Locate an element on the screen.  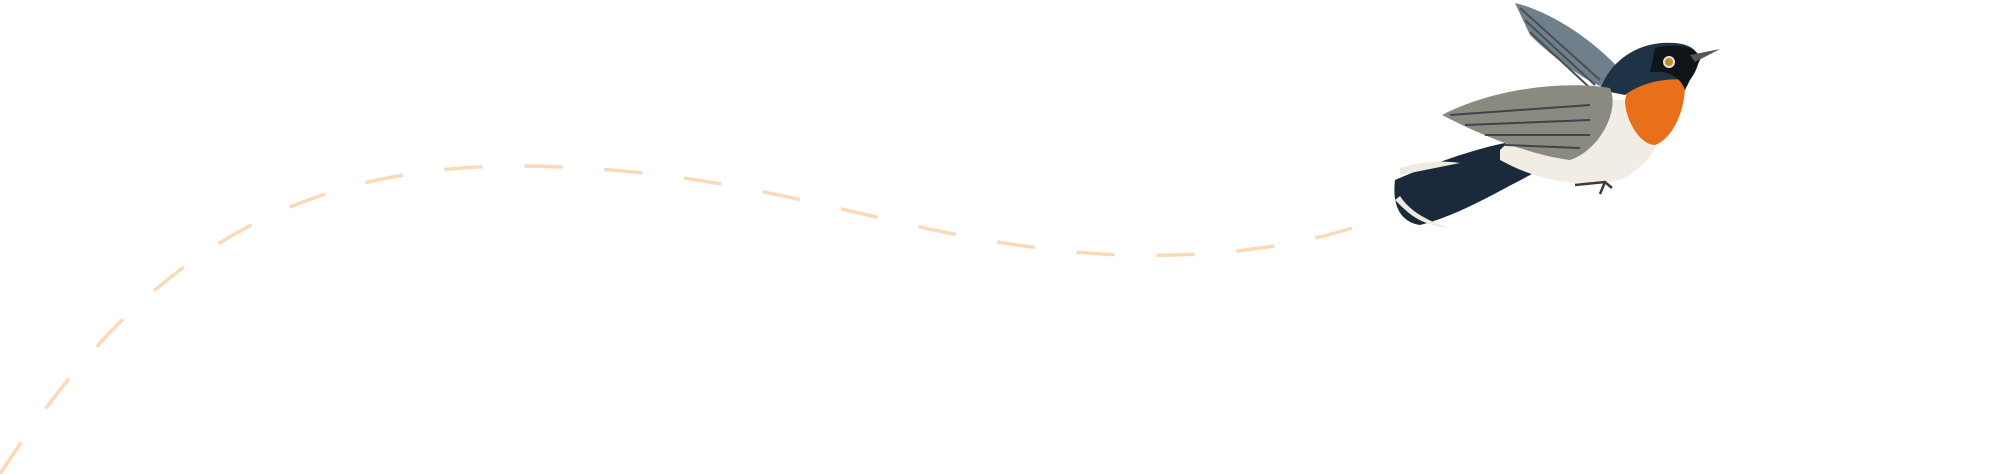
bird-throat is located at coordinates (1655, 109).